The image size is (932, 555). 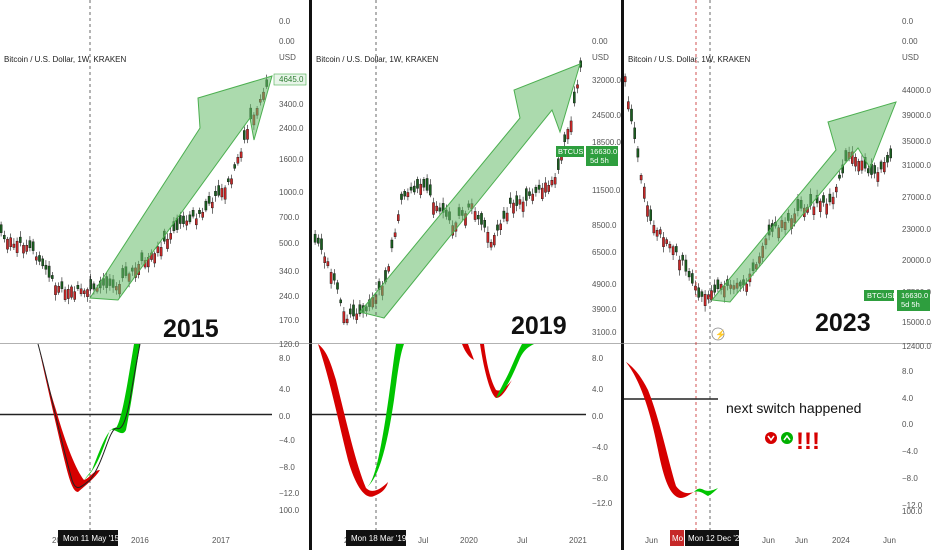 What do you see at coordinates (916, 115) in the screenshot?
I see `price-tick: 39000.0` at bounding box center [916, 115].